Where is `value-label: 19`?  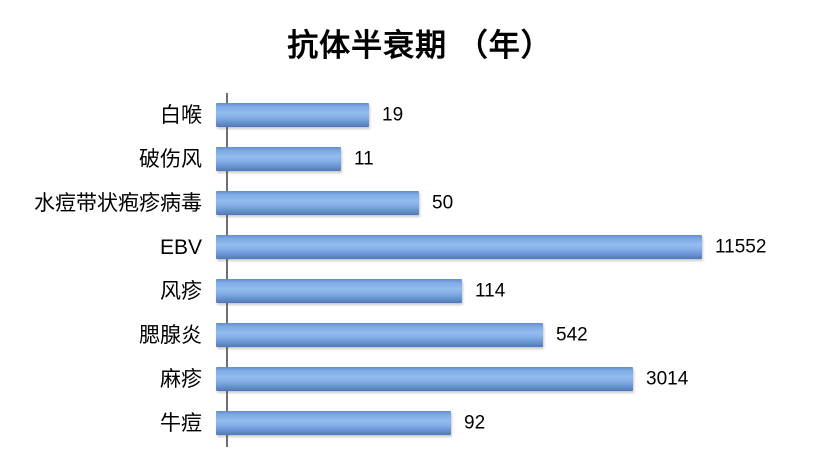 value-label: 19 is located at coordinates (393, 115).